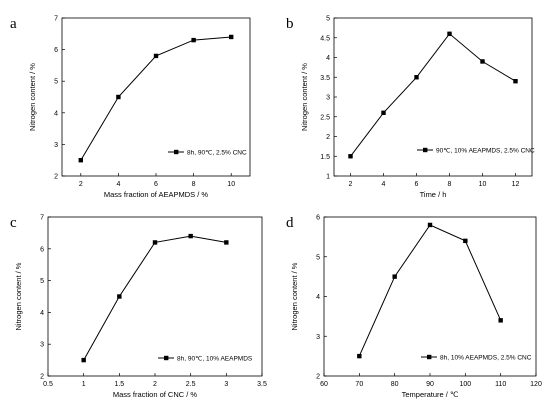 Image resolution: width=550 pixels, height=408 pixels. I want to click on y-tick-label: 1, so click(328, 177).